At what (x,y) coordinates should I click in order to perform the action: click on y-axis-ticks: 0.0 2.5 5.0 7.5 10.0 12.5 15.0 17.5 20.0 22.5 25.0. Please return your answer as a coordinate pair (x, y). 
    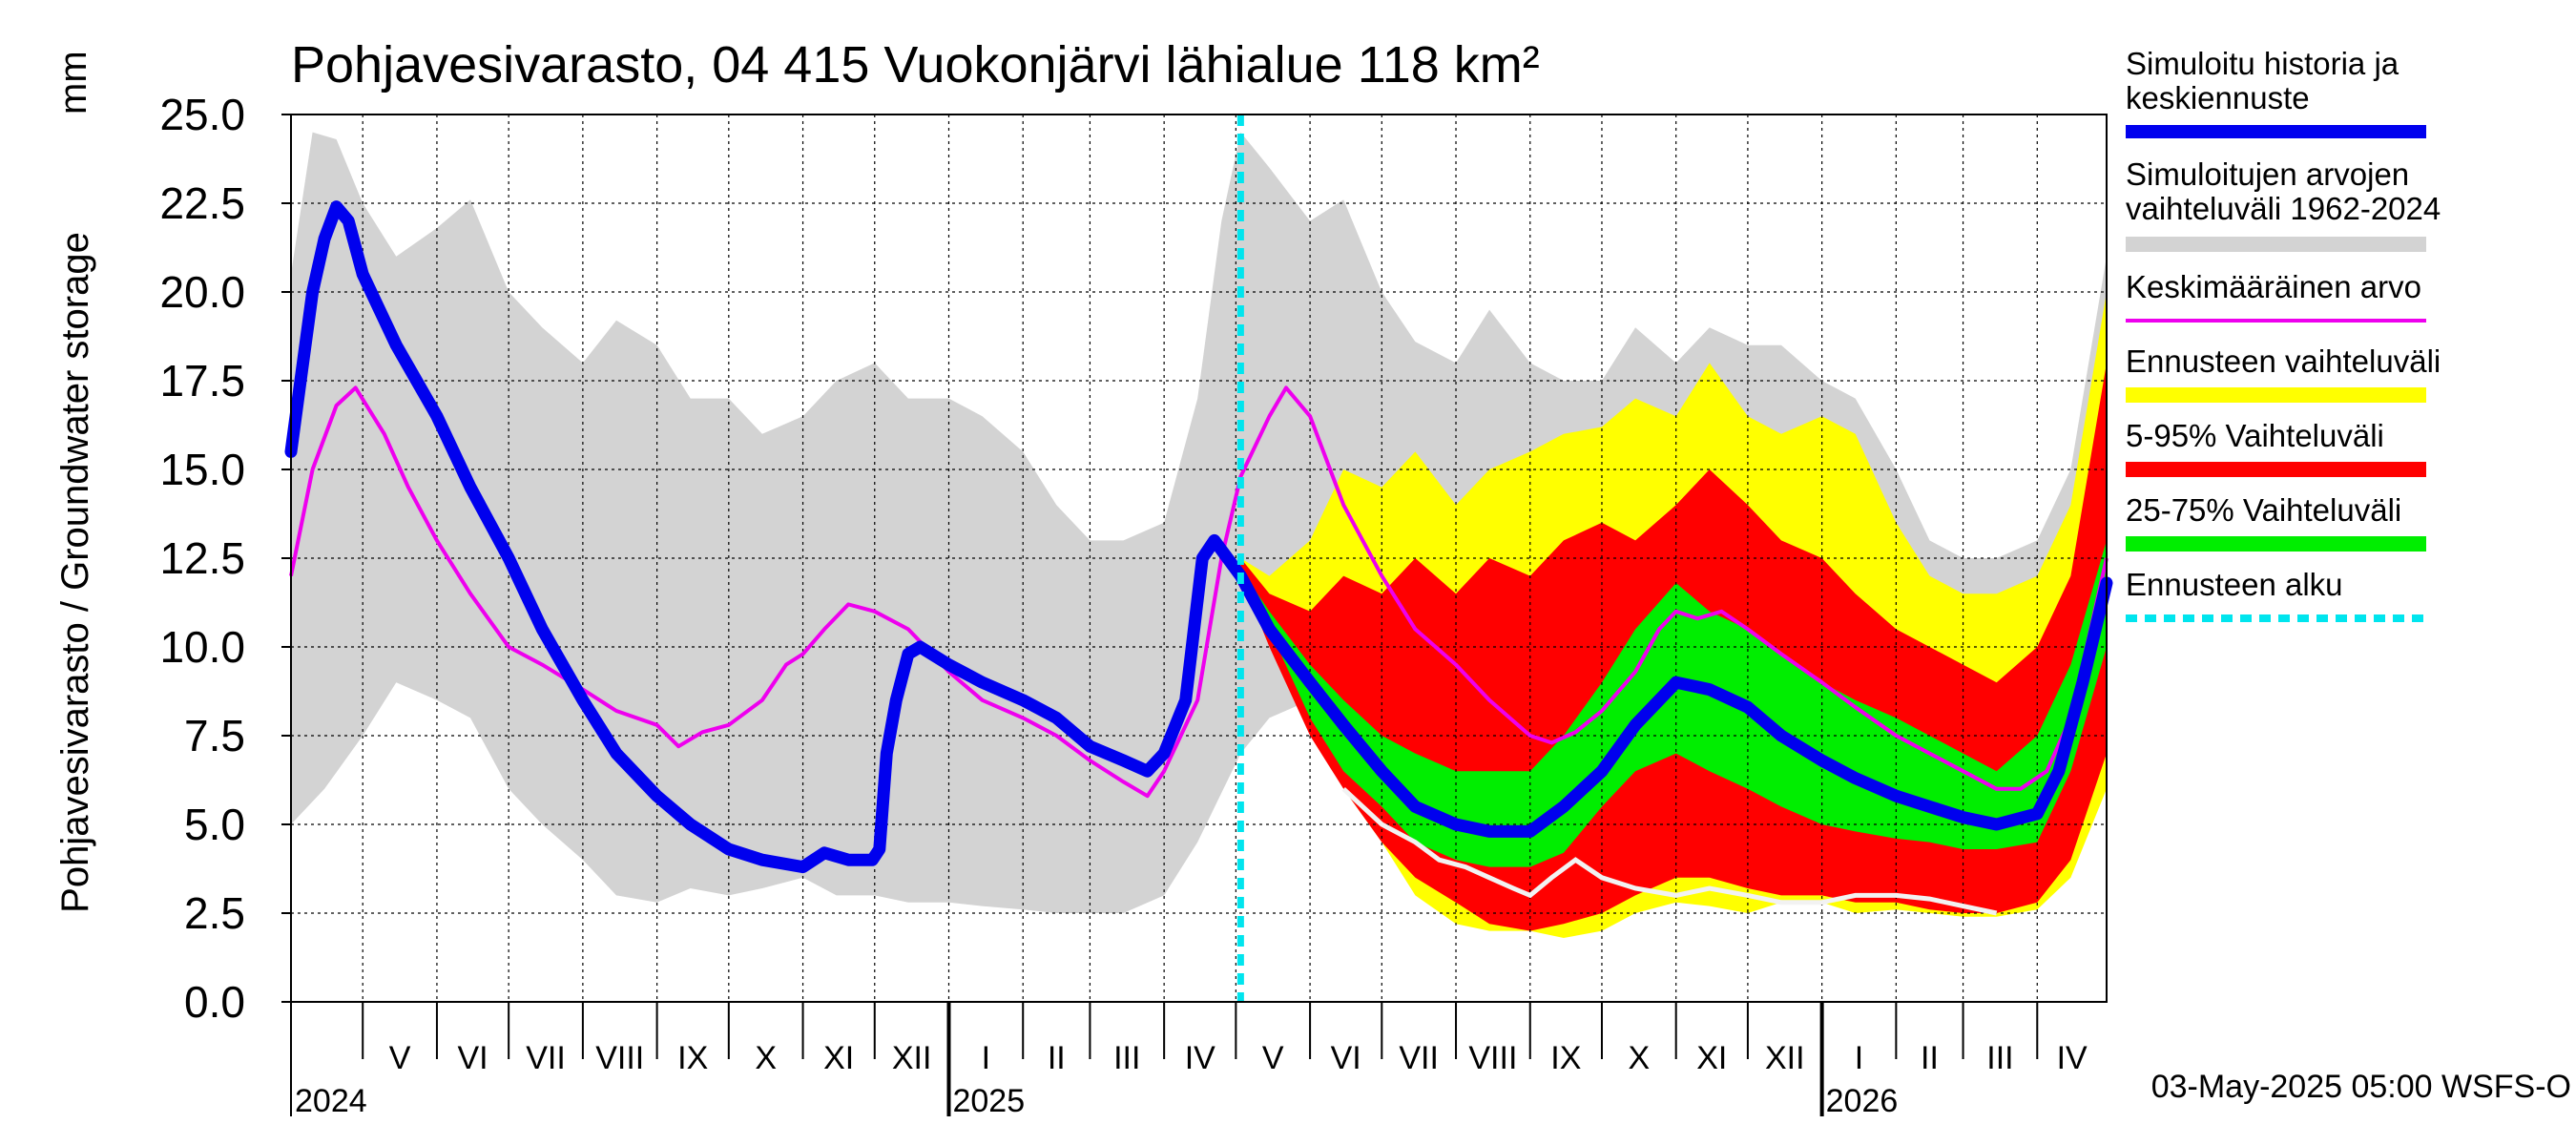
    Looking at the image, I should click on (225, 559).